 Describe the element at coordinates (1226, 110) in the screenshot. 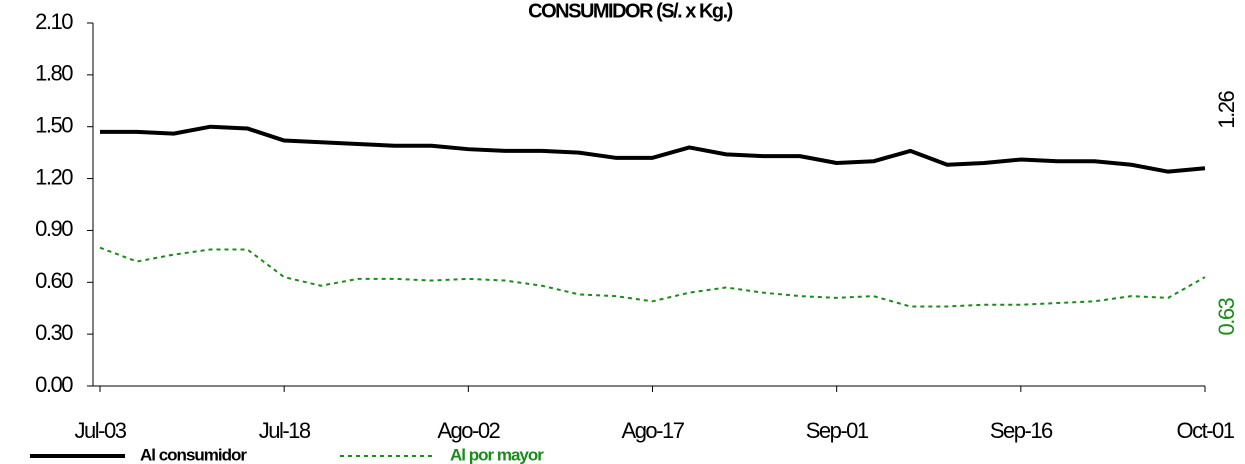

I see `end-value-label: 1.26` at that location.